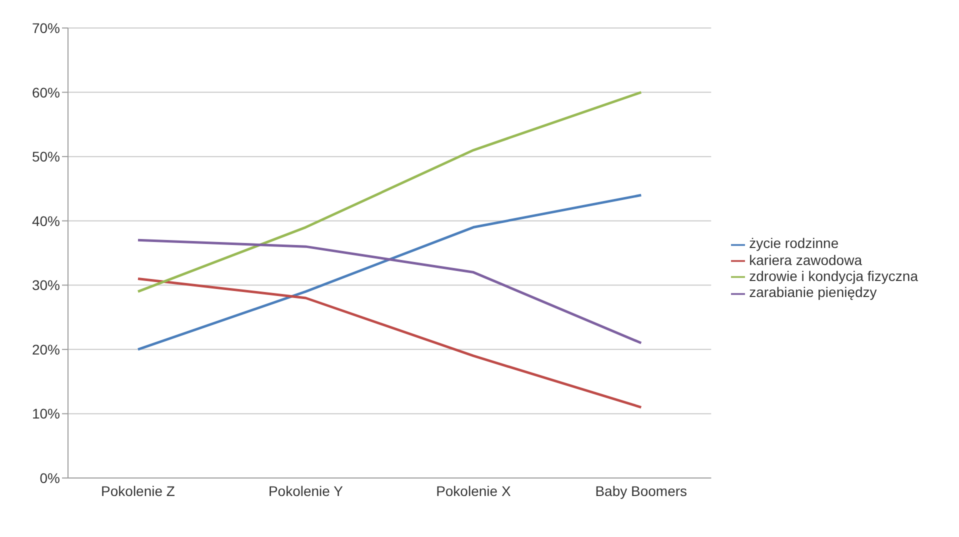  What do you see at coordinates (813, 292) in the screenshot?
I see `legend-label: zarabianie pieniędzy` at bounding box center [813, 292].